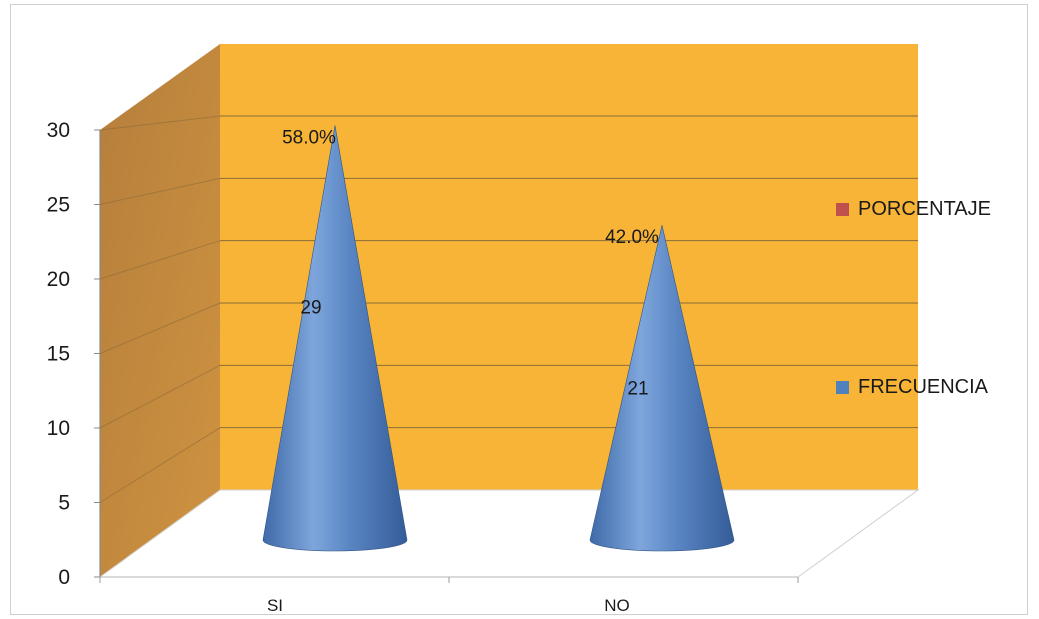 The width and height of the screenshot is (1039, 619). Describe the element at coordinates (509, 533) in the screenshot. I see `floor` at that location.